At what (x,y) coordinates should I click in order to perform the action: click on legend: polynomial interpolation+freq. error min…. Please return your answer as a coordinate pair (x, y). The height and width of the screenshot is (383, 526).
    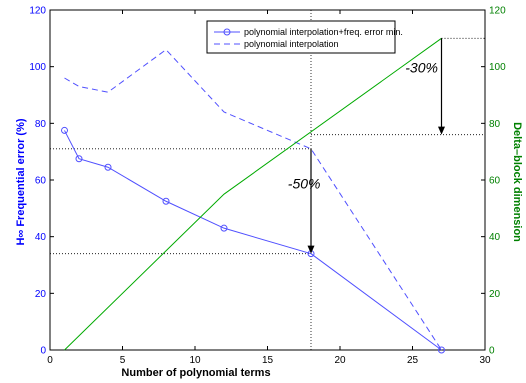
    Looking at the image, I should click on (304, 37).